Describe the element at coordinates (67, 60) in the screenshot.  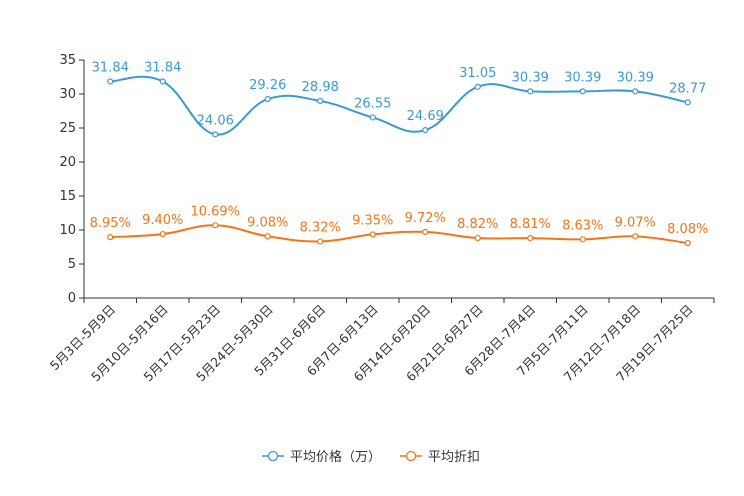
I see `y-tick-label: 35` at that location.